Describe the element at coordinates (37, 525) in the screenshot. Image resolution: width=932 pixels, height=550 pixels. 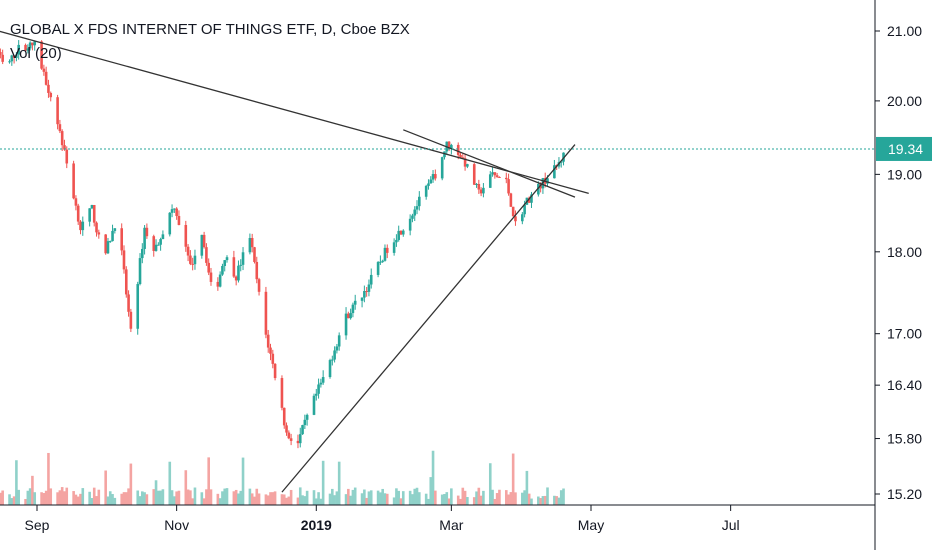
I see `time-tick-label: Sep` at that location.